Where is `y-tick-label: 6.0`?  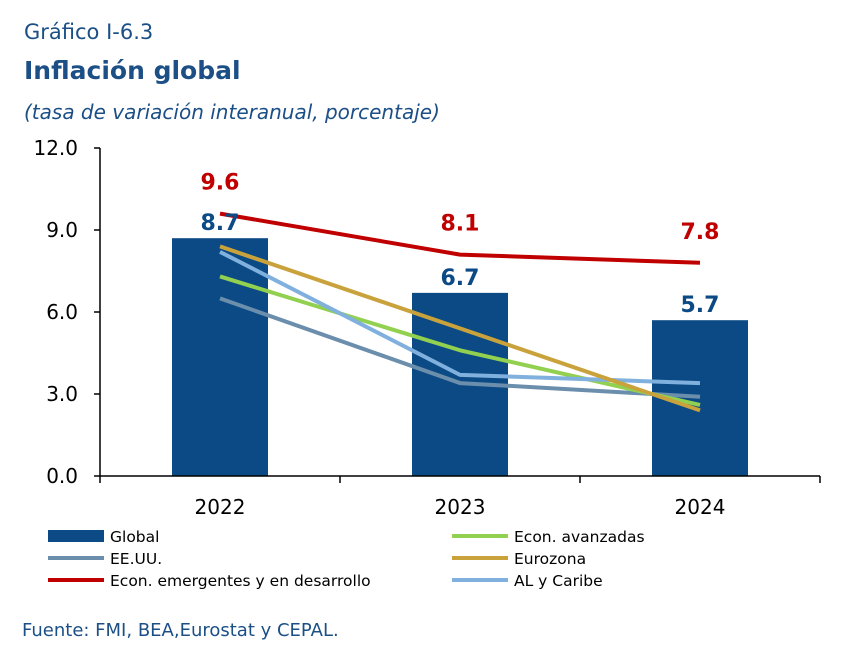 y-tick-label: 6.0 is located at coordinates (62, 312).